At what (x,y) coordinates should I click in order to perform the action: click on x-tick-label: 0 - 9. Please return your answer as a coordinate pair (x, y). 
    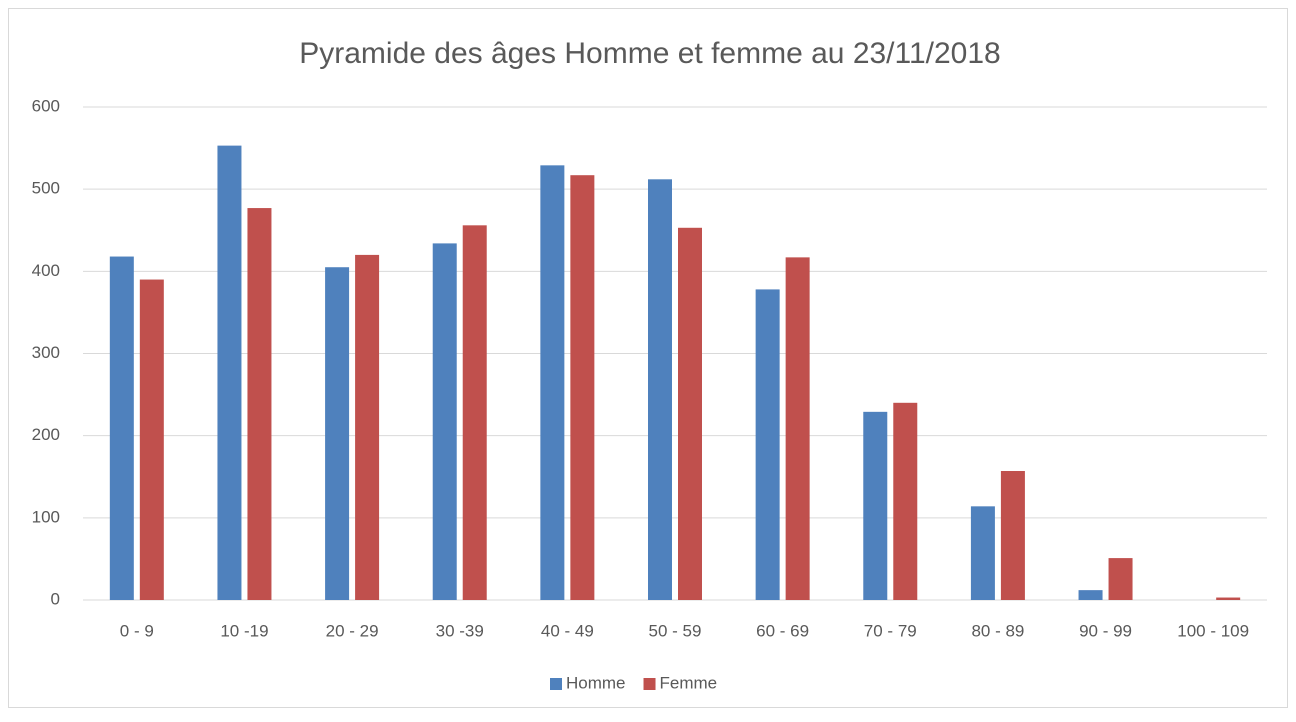
    Looking at the image, I should click on (137, 630).